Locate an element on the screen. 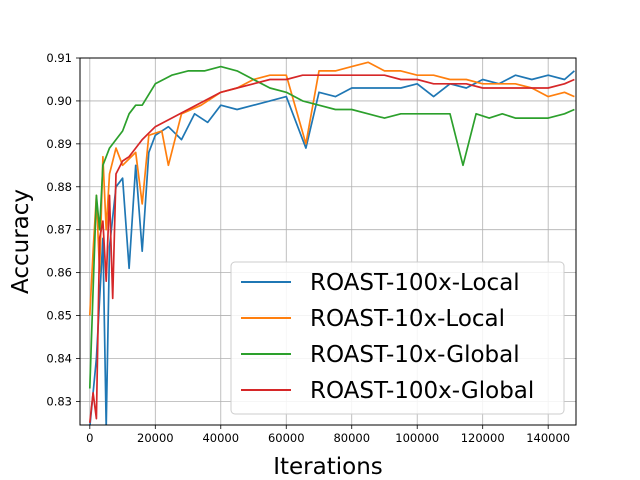 This screenshot has width=640, height=480. y-tick-label: 0.84 is located at coordinates (59, 358).